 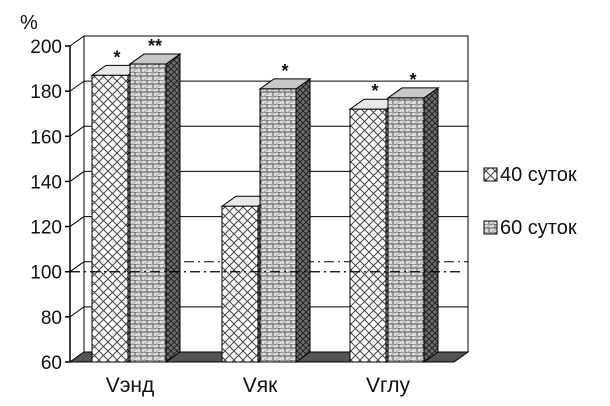 What do you see at coordinates (155, 46) in the screenshot?
I see `significance-annotation: **` at bounding box center [155, 46].